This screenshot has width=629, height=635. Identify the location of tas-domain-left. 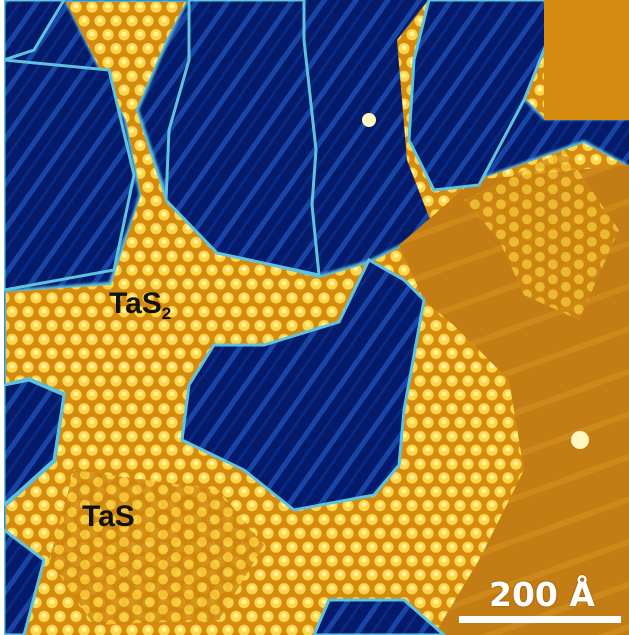
(156, 547).